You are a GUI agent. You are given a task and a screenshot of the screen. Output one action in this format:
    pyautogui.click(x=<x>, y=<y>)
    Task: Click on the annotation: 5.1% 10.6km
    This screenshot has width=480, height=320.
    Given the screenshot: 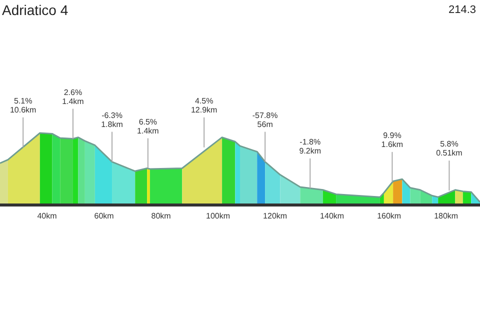 What is the action you would take?
    pyautogui.click(x=23, y=105)
    